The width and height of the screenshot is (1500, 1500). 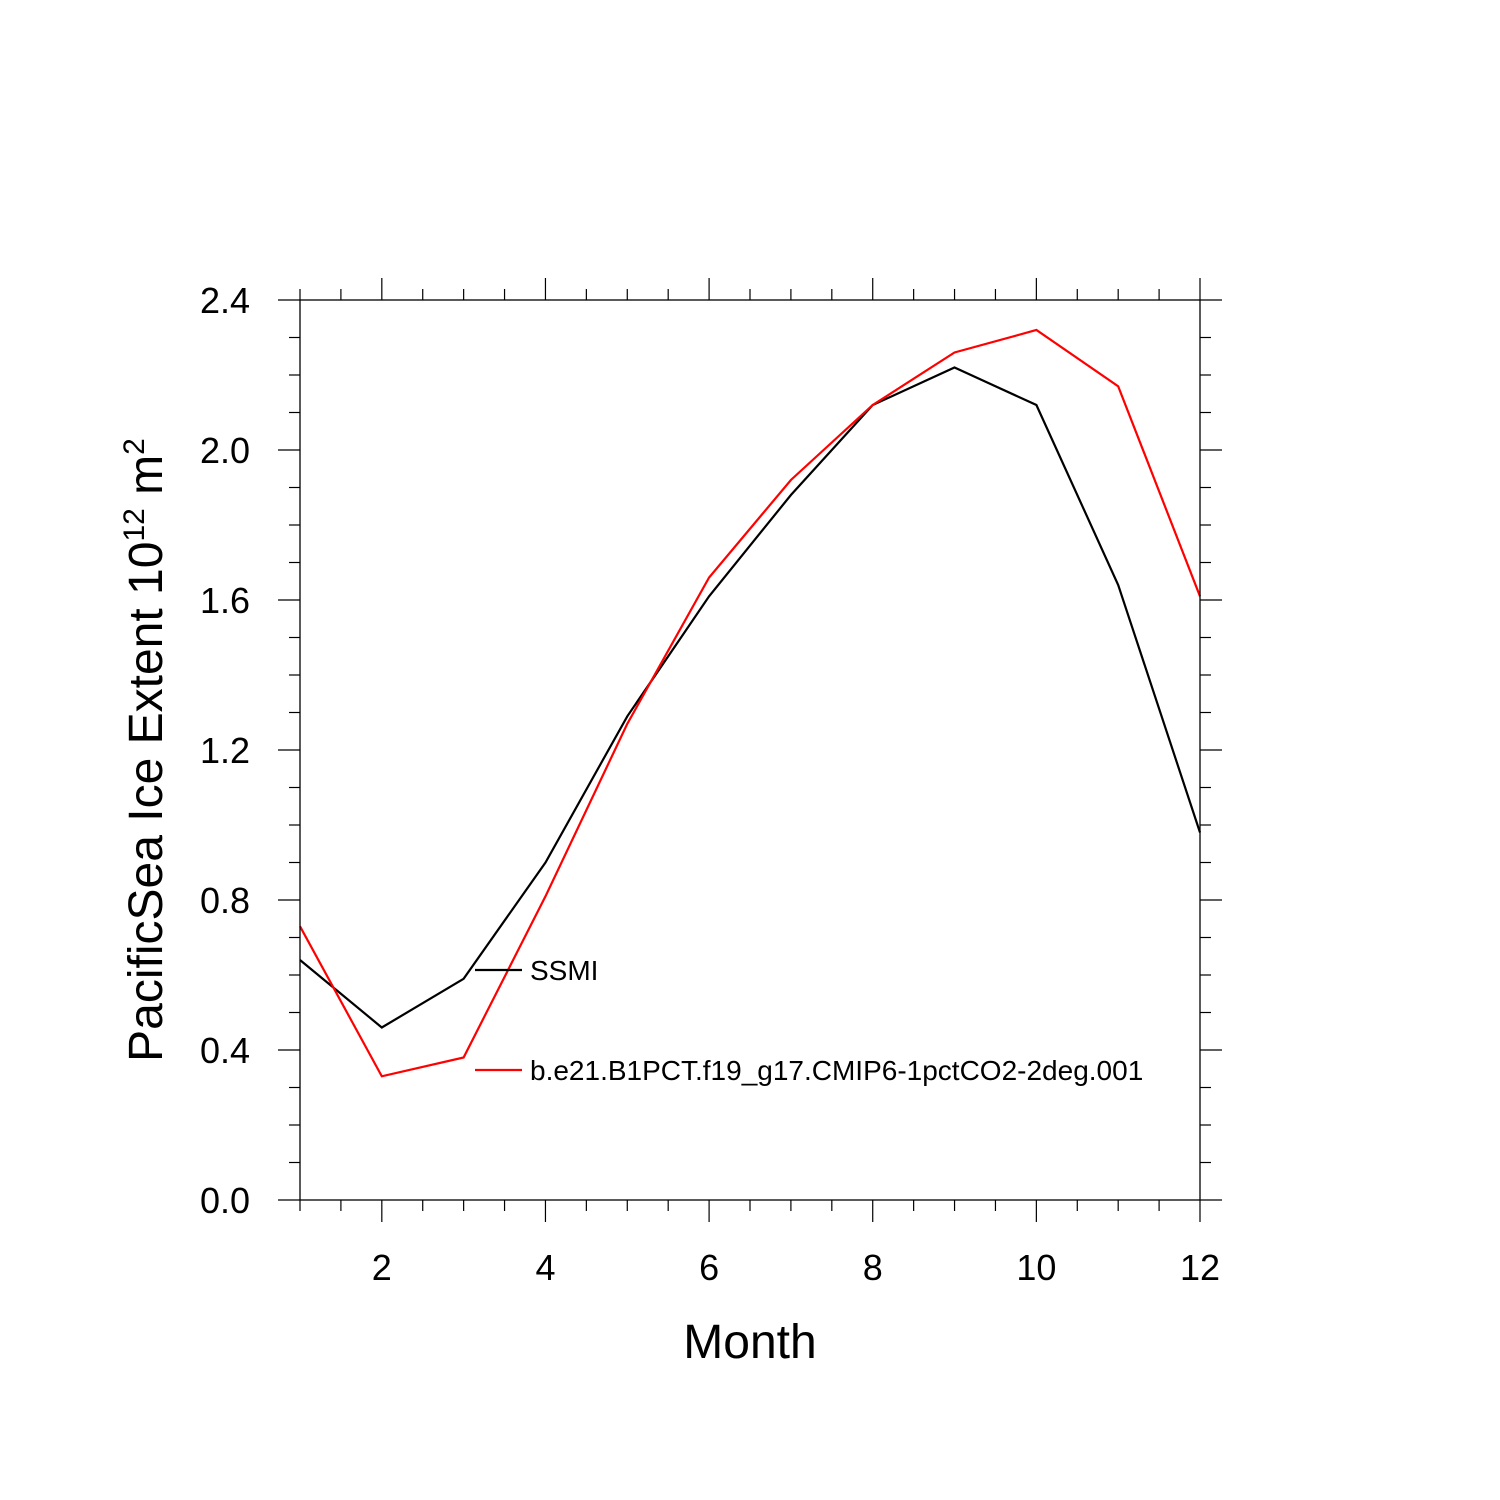 What do you see at coordinates (564, 970) in the screenshot?
I see `legend-label: SSMI` at bounding box center [564, 970].